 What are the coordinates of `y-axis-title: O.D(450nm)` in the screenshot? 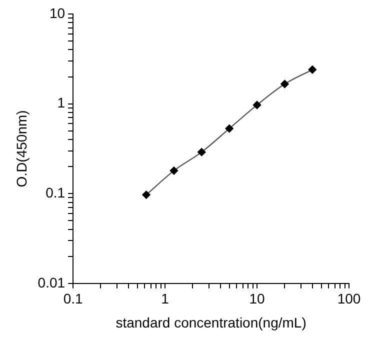 It's located at (21, 149).